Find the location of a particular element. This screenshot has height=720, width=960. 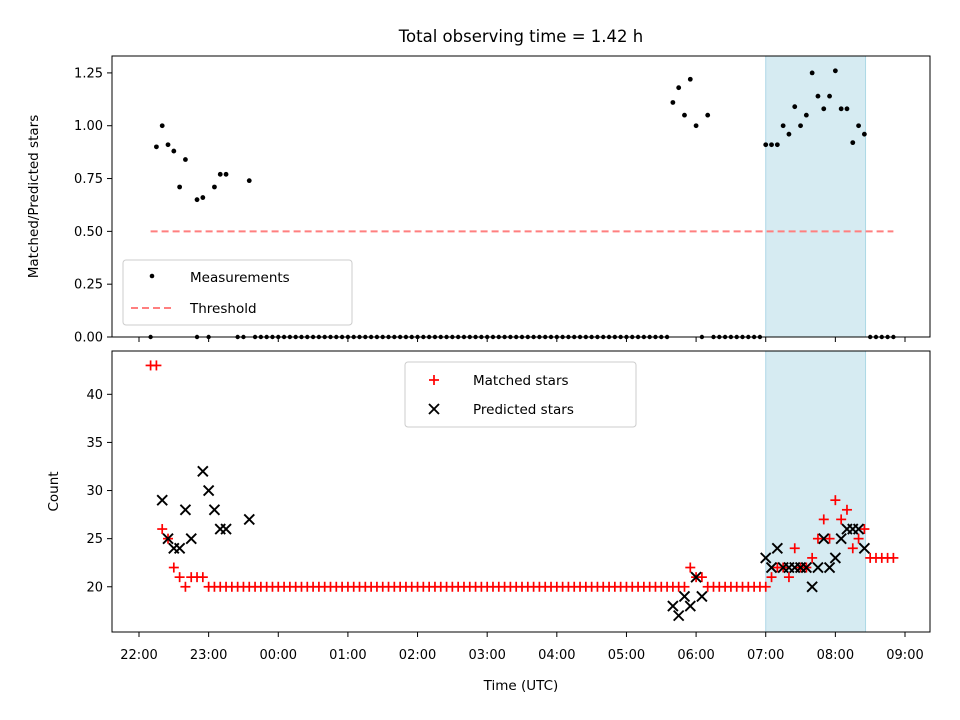

top-y-tick-label: 0.00 is located at coordinates (88, 338).